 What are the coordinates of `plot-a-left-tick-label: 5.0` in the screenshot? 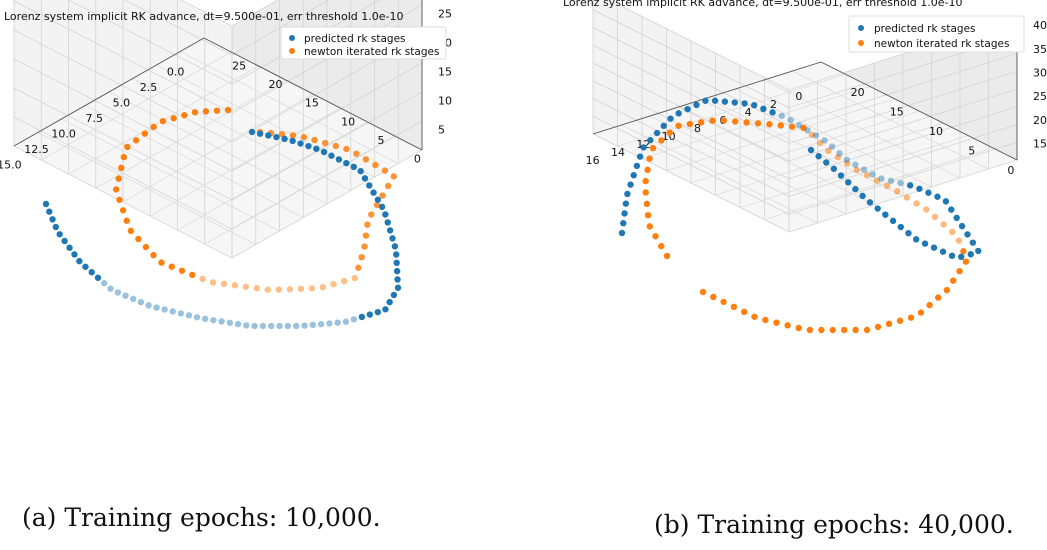 It's located at (122, 103).